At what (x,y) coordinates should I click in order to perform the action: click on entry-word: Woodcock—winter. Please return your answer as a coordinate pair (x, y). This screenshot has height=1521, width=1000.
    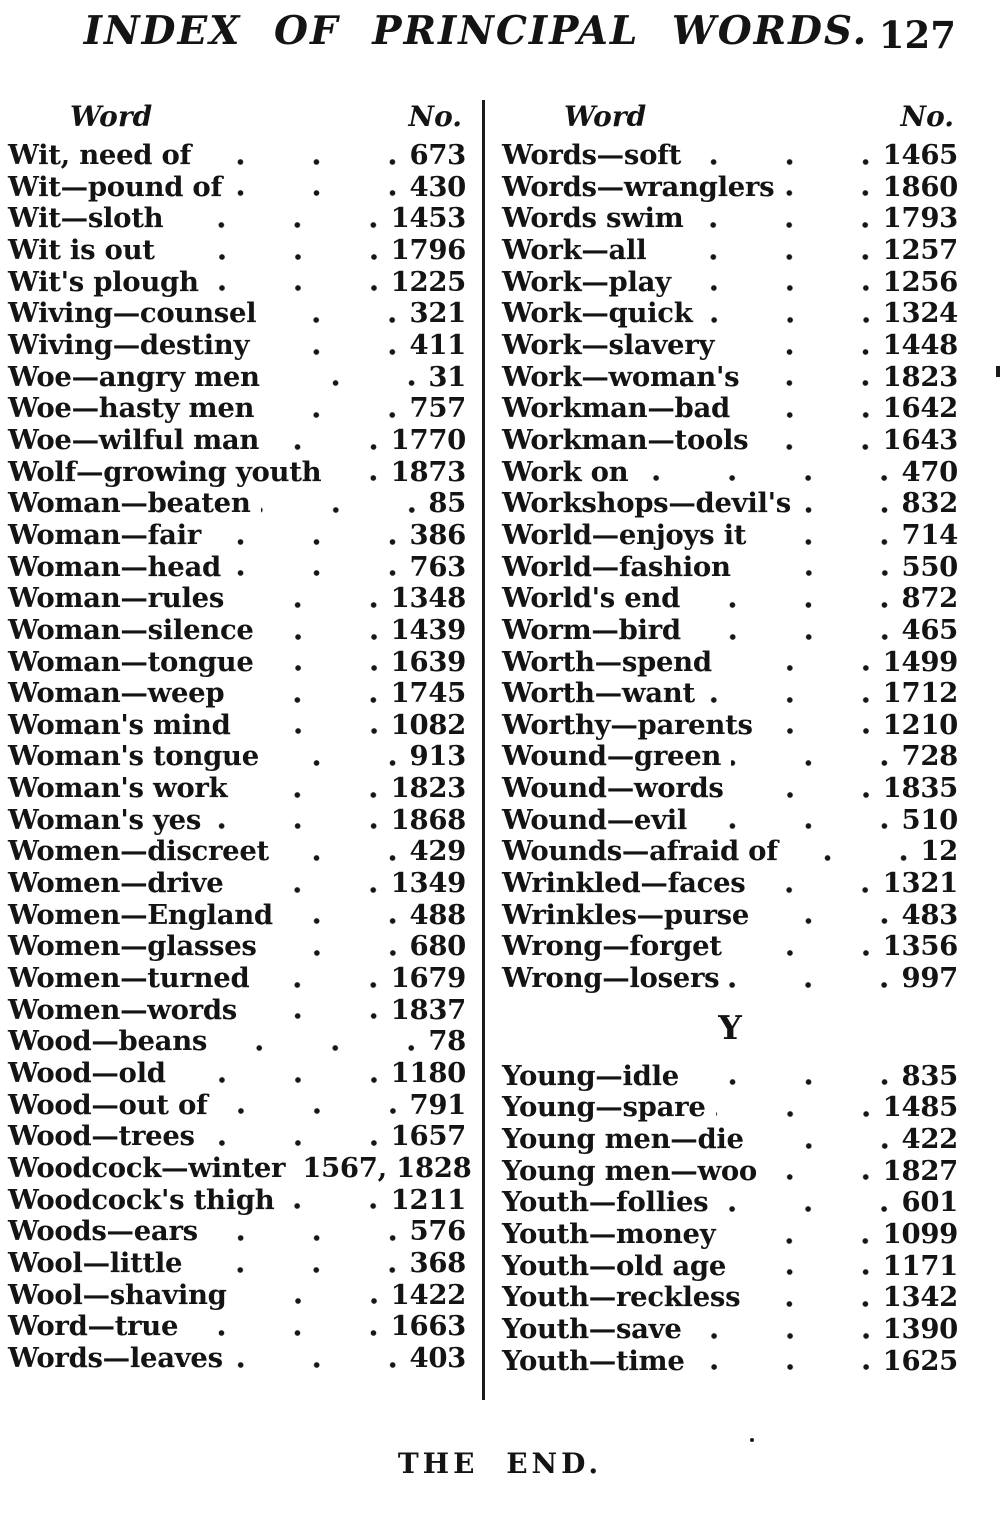
    Looking at the image, I should click on (147, 1168).